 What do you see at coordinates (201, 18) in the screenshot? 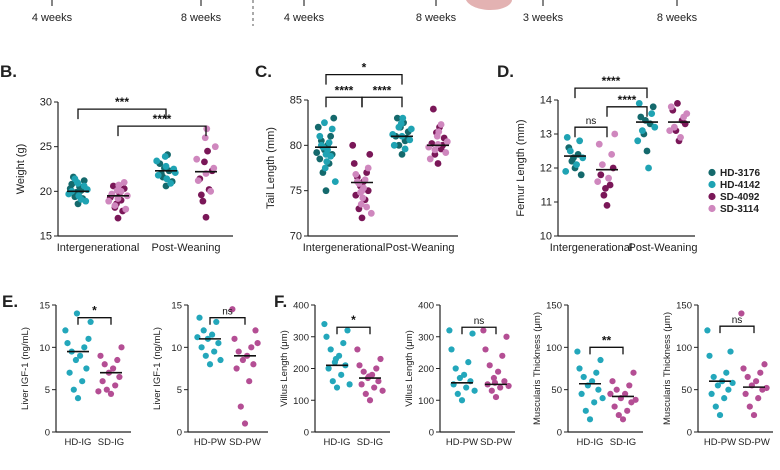
I see `top-strip-label: 8 weeks` at bounding box center [201, 18].